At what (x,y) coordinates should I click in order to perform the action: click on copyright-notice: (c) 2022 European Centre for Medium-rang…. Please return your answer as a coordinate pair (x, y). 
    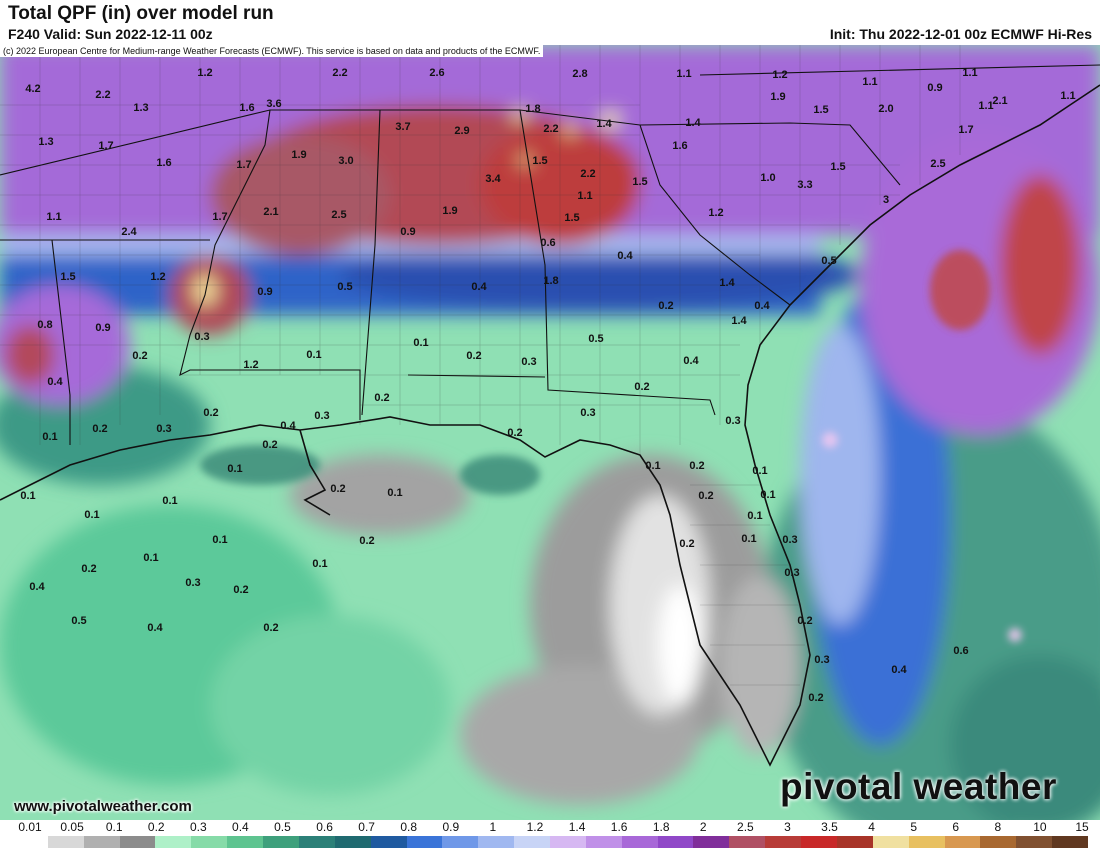
    Looking at the image, I should click on (272, 51).